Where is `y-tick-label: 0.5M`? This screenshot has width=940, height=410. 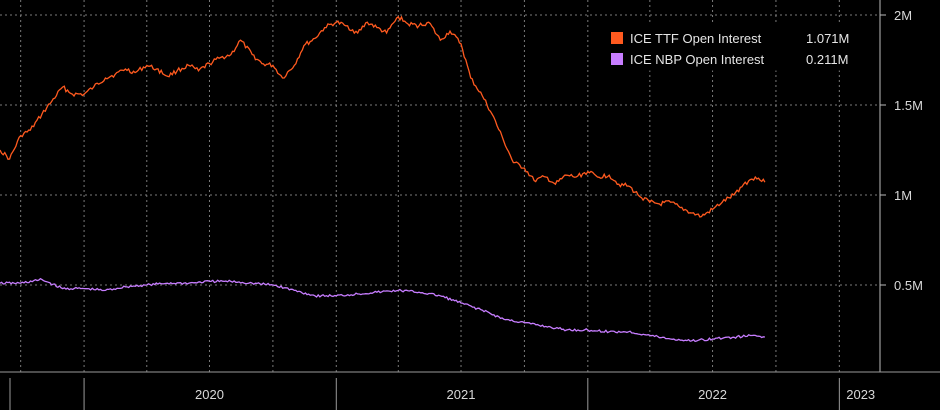
y-tick-label: 0.5M is located at coordinates (908, 285).